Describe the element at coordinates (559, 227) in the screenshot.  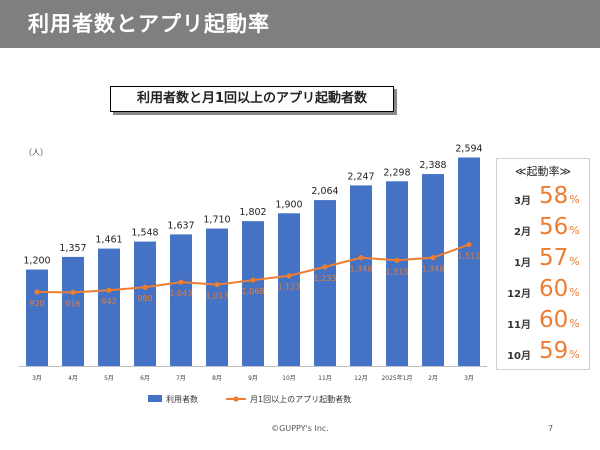
I see `rate-value: 56%` at that location.